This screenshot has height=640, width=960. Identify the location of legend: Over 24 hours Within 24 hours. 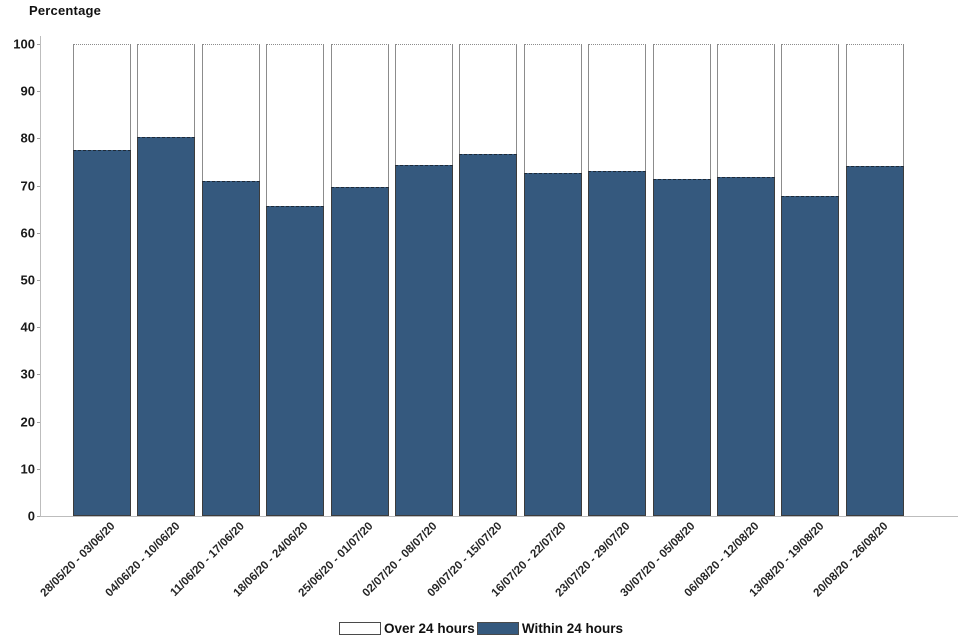
(480, 628).